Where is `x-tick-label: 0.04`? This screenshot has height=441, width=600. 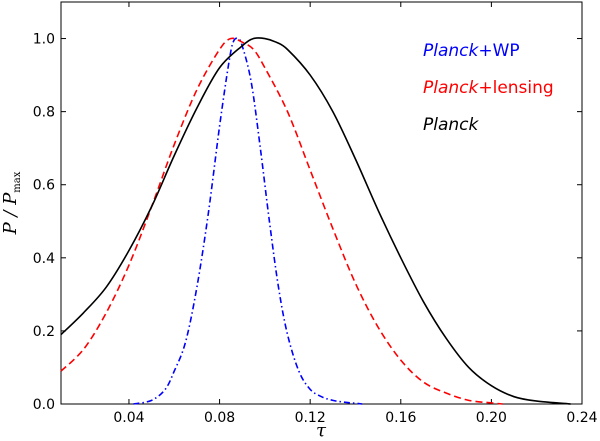 x-tick-label: 0.04 is located at coordinates (128, 418).